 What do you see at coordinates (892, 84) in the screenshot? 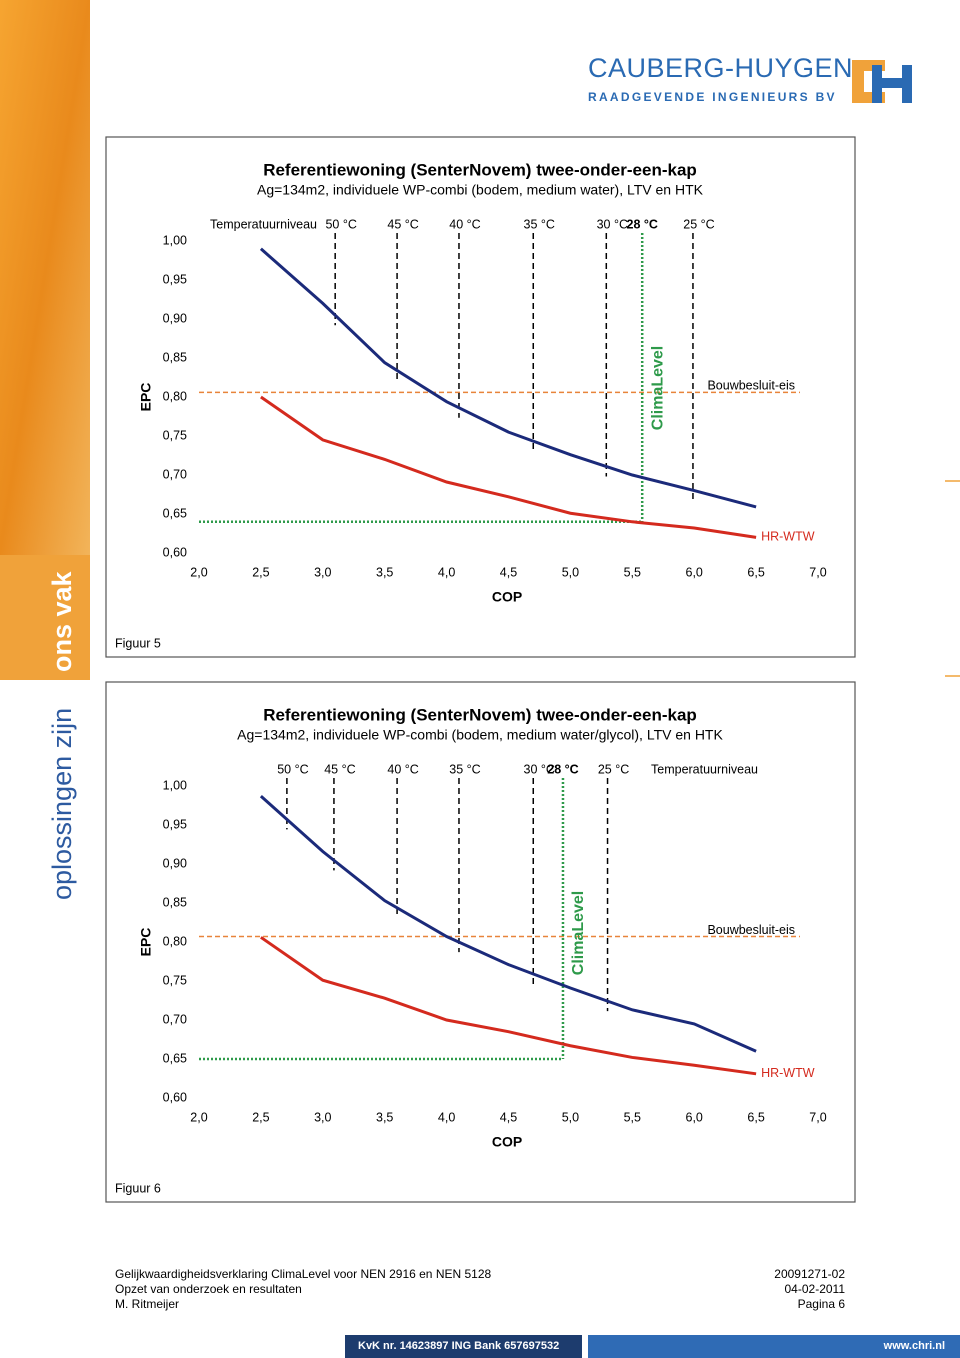
I see `logo-h` at bounding box center [892, 84].